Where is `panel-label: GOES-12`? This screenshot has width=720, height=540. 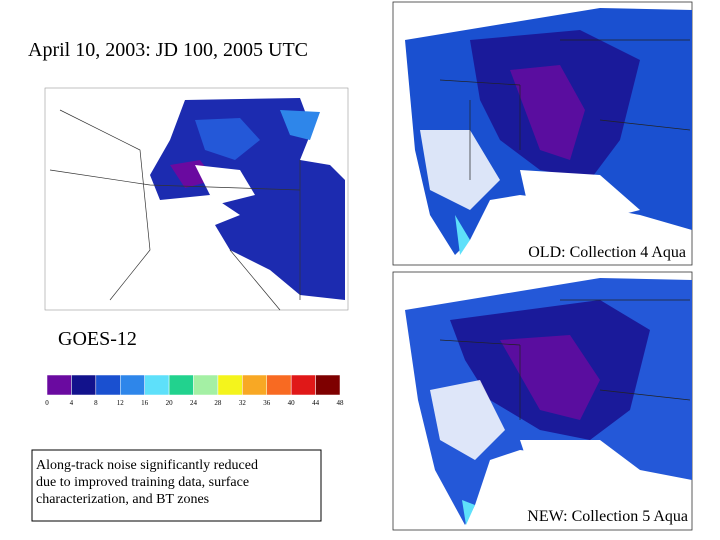
panel-label: GOES-12 is located at coordinates (97, 339).